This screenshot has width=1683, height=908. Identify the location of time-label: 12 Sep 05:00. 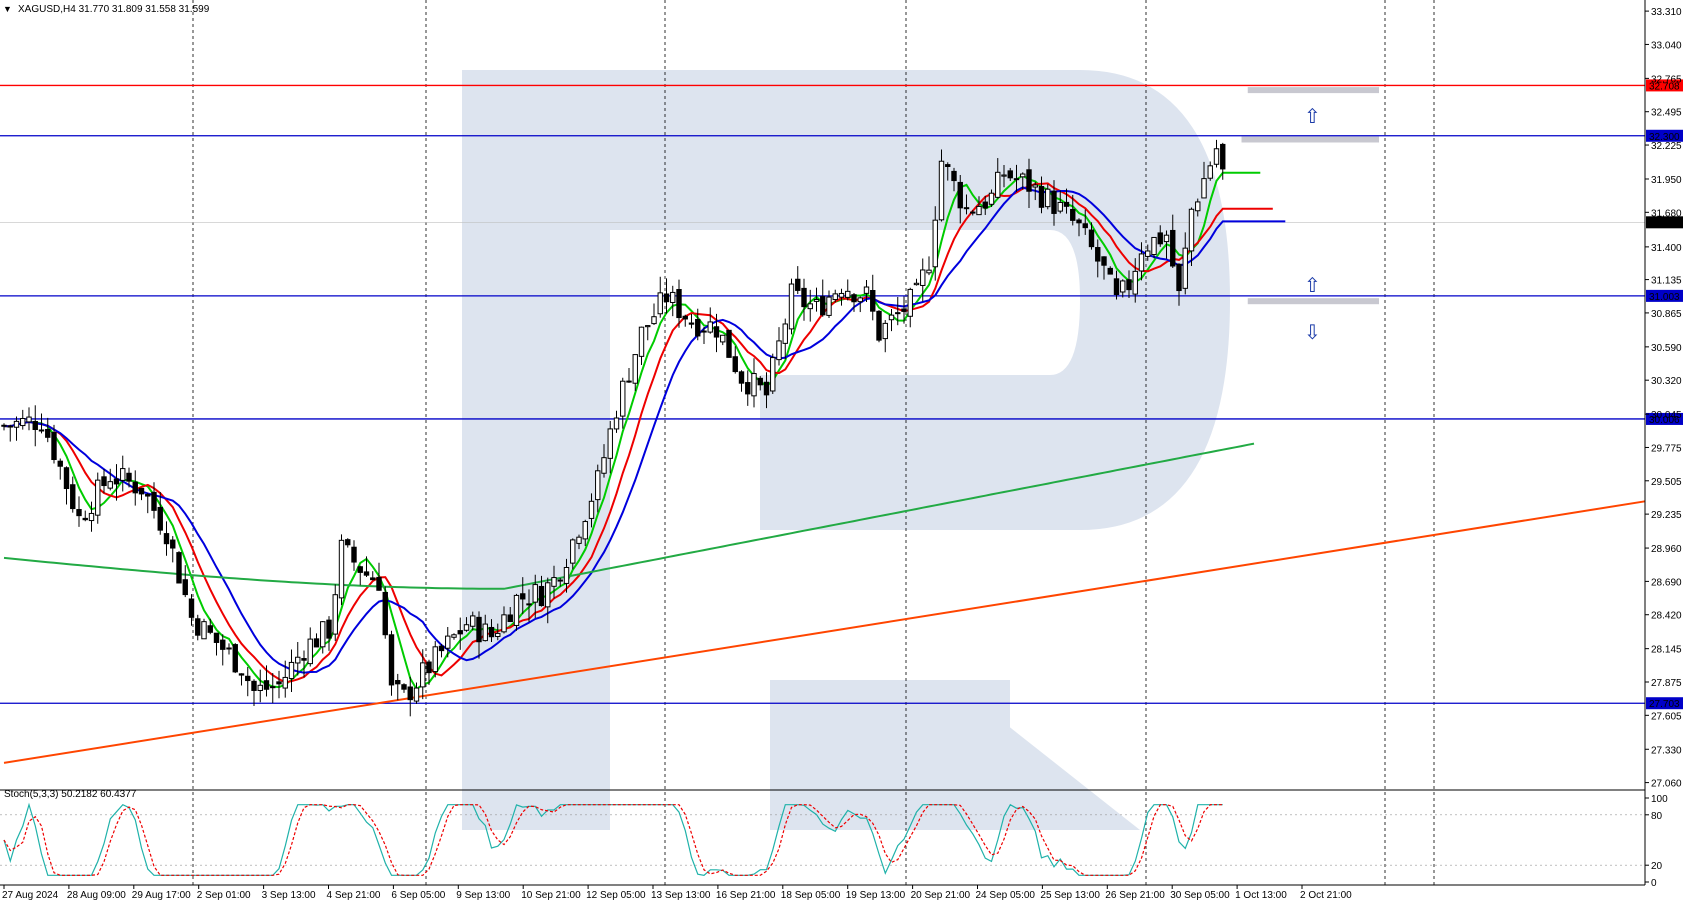
(616, 895).